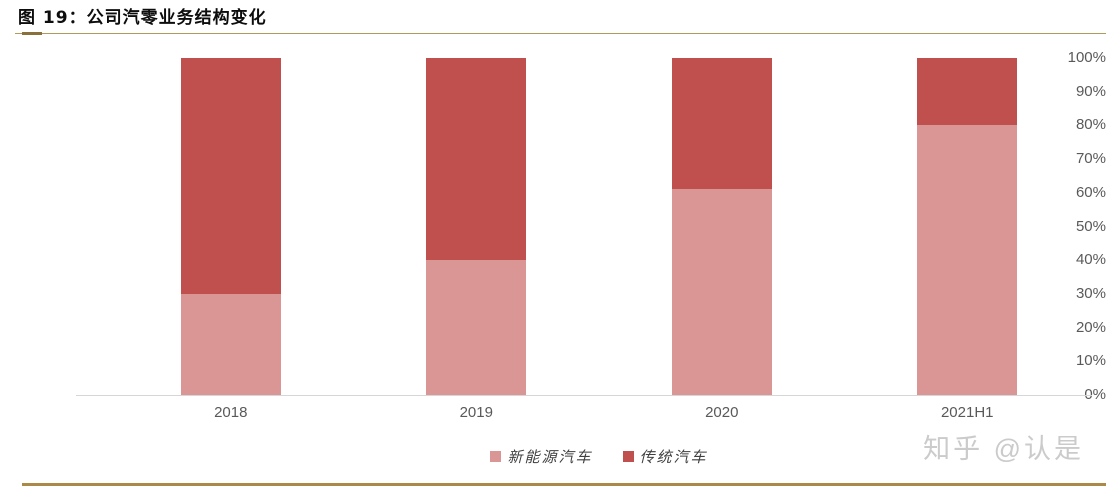  I want to click on legend-label: 新能源汽车, so click(550, 457).